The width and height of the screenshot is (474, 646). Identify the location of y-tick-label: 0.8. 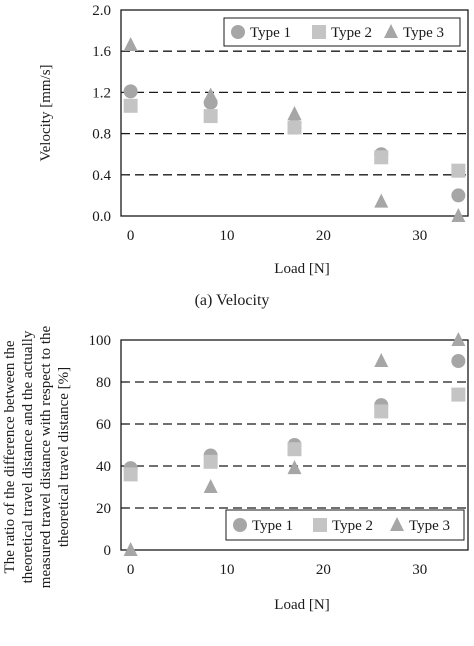
(101, 135).